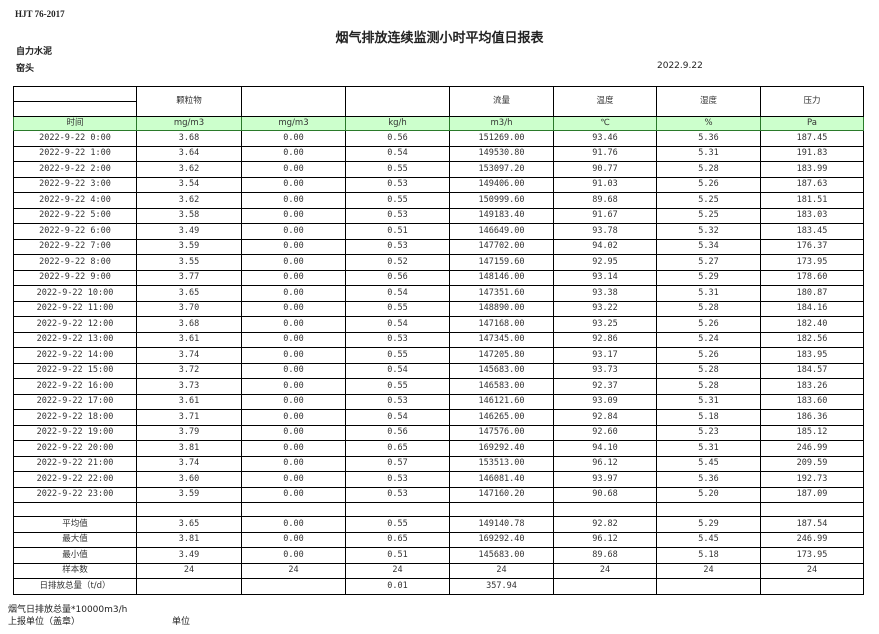 The height and width of the screenshot is (634, 879). What do you see at coordinates (397, 524) in the screenshot?
I see `summary-row-cell: 0.55` at bounding box center [397, 524].